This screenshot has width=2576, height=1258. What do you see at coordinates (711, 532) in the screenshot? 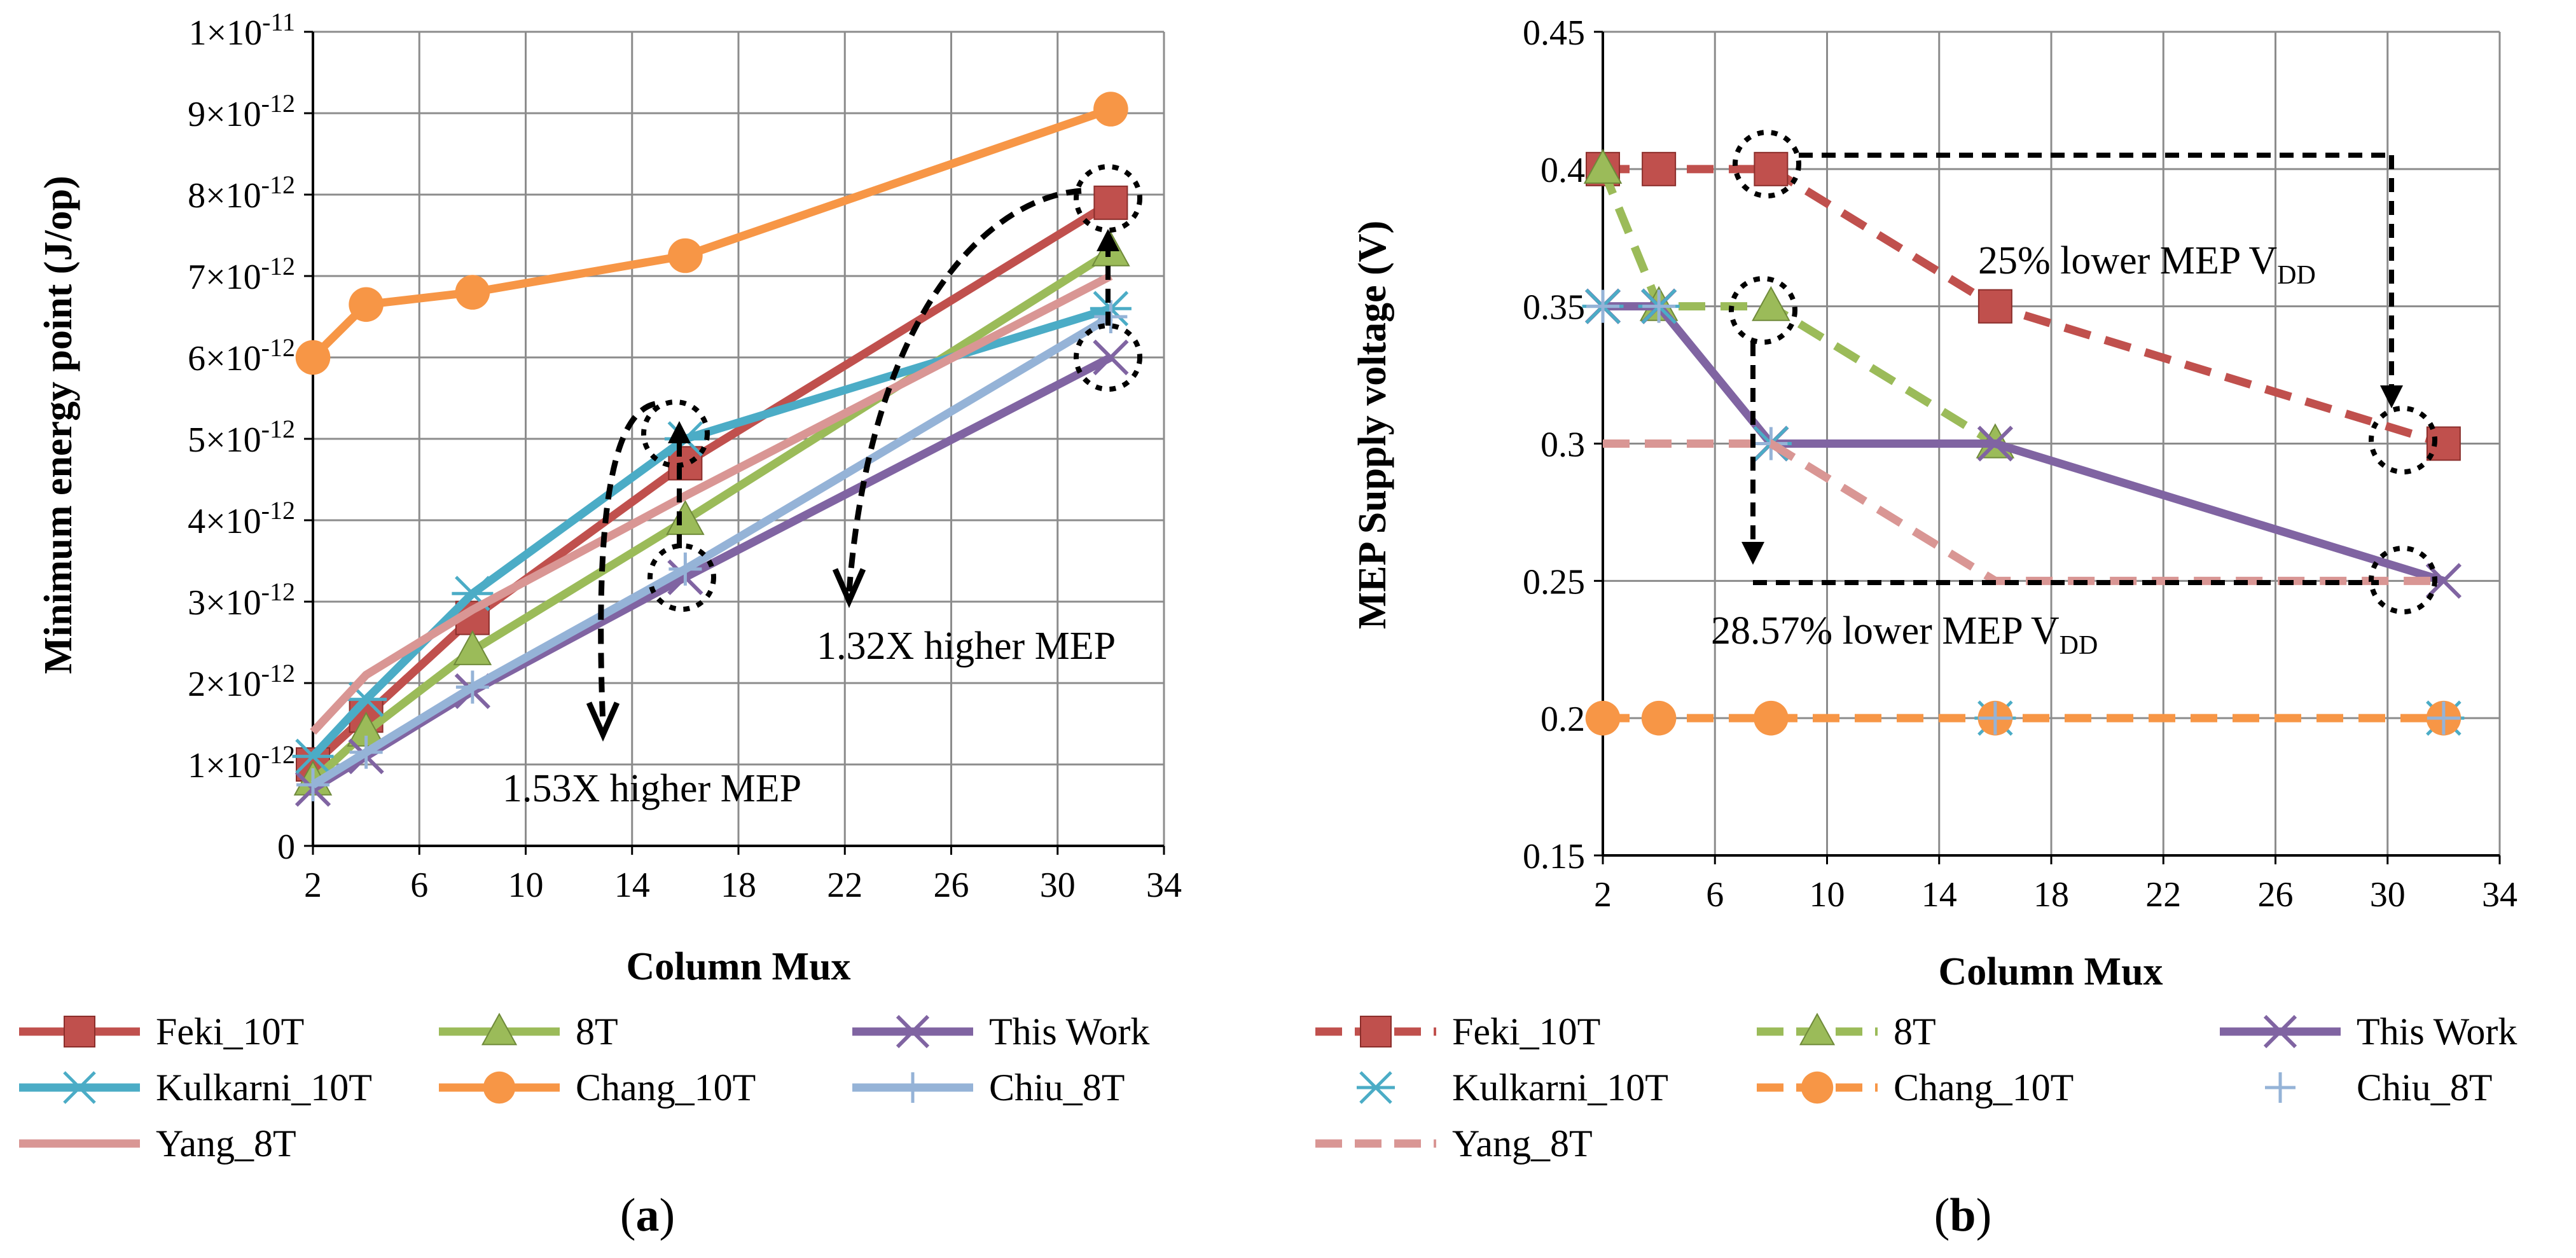
I see `series-line-kulkarni-10t` at bounding box center [711, 532].